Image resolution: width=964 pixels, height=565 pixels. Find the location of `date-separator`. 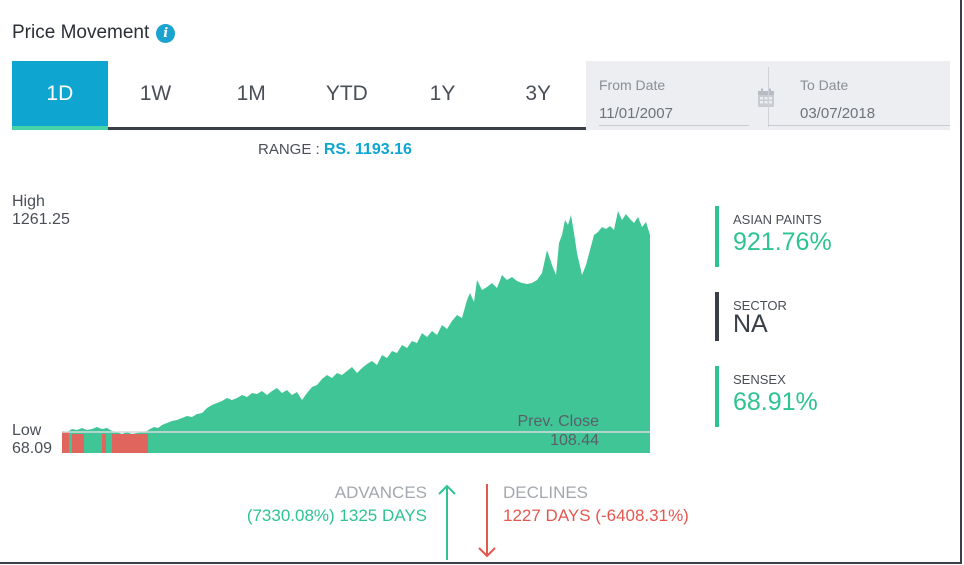

date-separator is located at coordinates (768, 97).